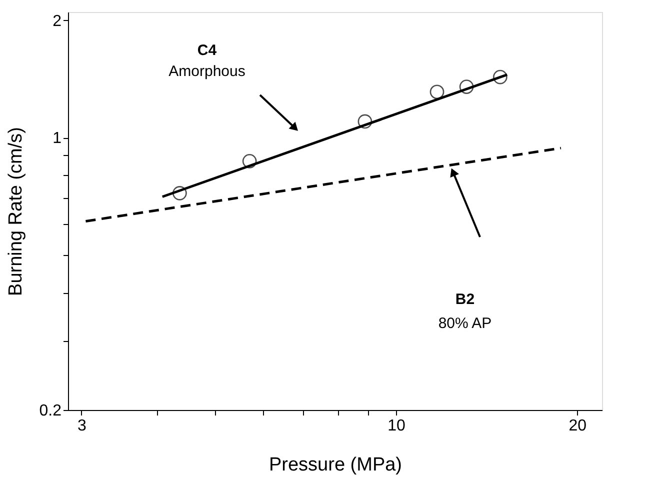  I want to click on annotation: 80% AP, so click(465, 323).